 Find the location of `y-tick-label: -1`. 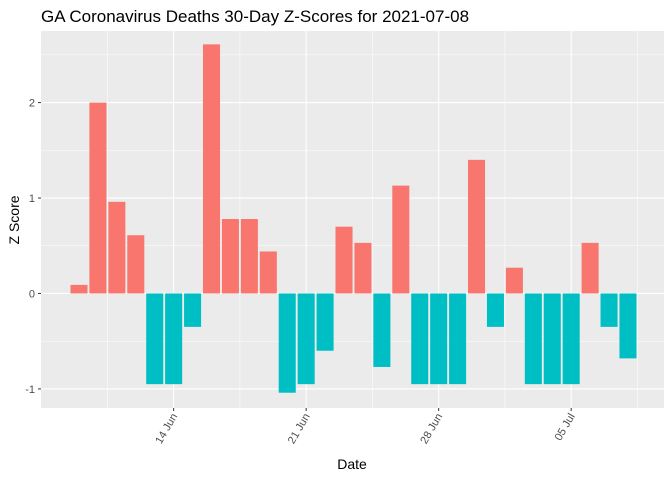

y-tick-label: -1 is located at coordinates (30, 390).